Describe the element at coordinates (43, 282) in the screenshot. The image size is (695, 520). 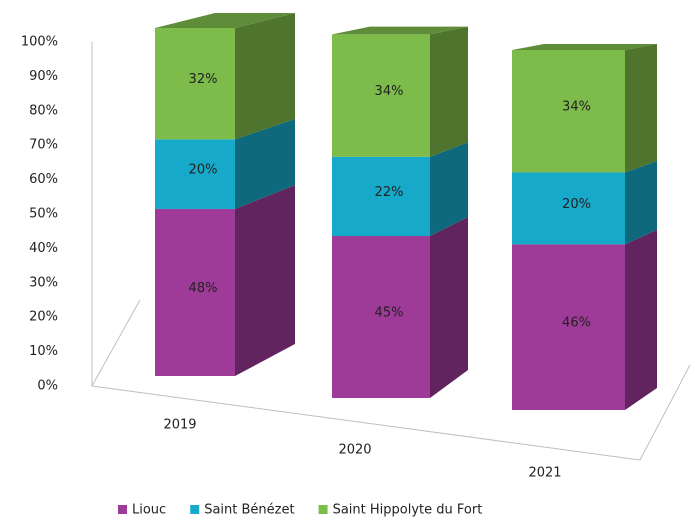
I see `y-tick-label: 30%` at that location.